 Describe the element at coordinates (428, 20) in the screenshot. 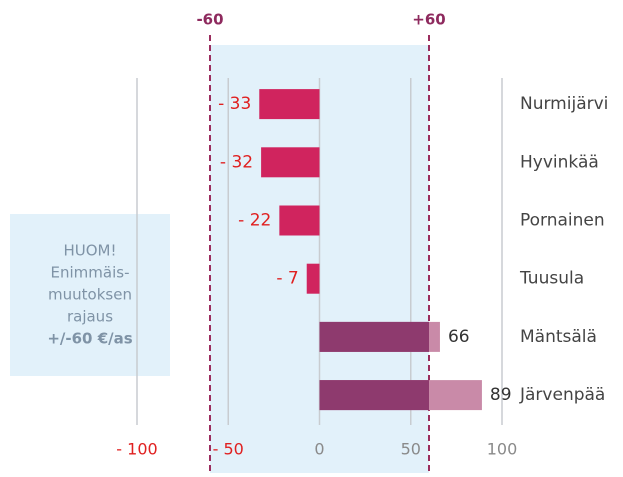

I see `limit-label: +60` at that location.